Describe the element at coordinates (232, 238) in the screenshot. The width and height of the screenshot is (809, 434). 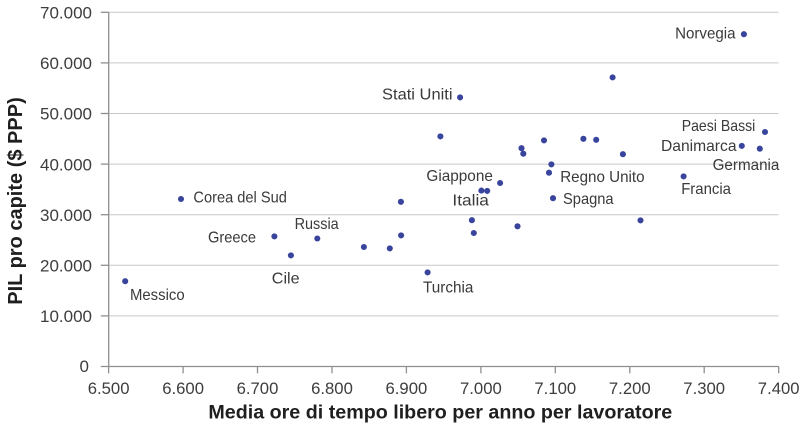
I see `svg-text: Greece` at that location.